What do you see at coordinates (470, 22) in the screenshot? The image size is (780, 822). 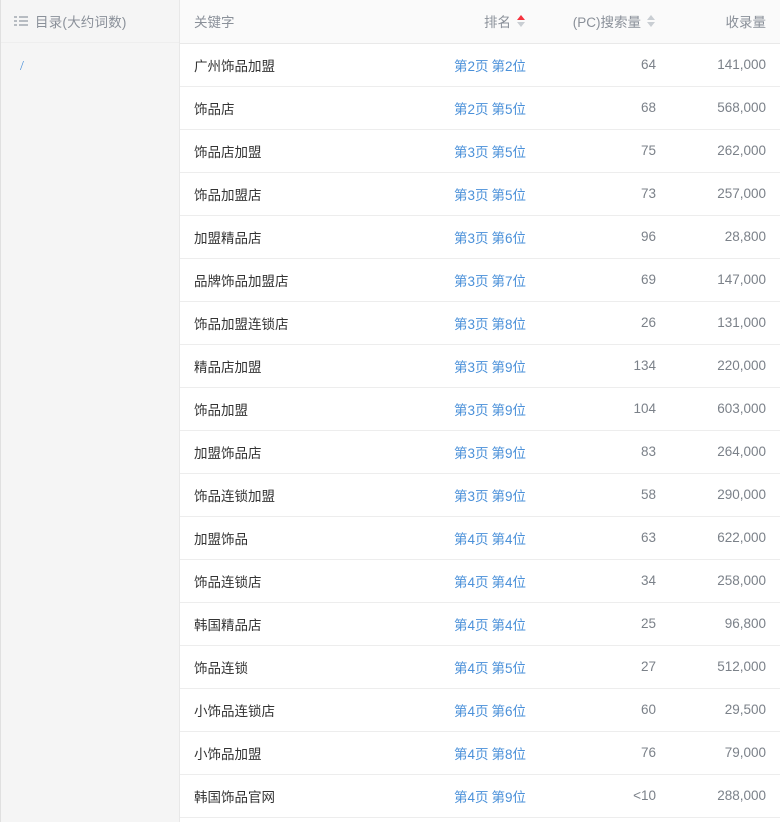 I see `column-header-rank: 排名` at bounding box center [470, 22].